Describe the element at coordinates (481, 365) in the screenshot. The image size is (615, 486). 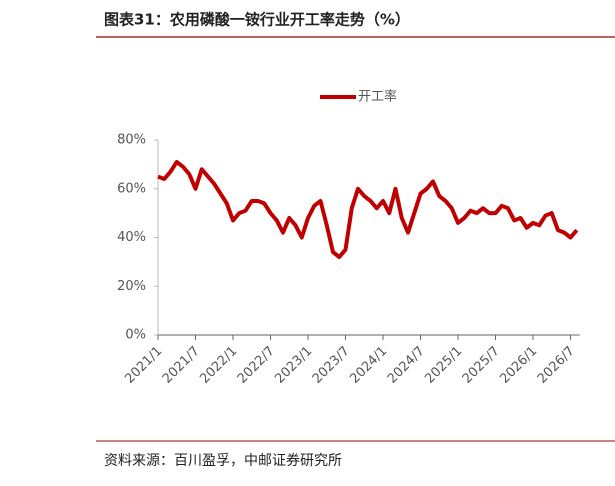
I see `x-tick-label: 2025/7` at that location.